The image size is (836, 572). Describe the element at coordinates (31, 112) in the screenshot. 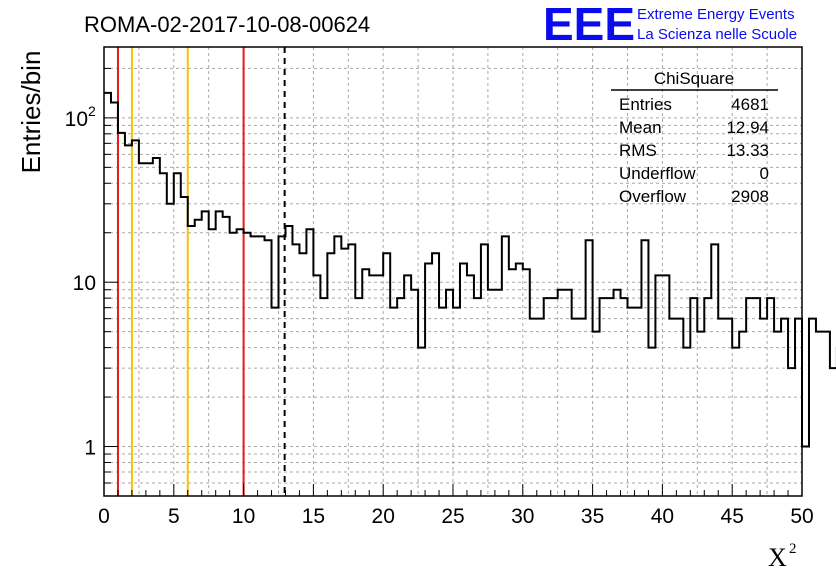

I see `y-axis-label: Entries/bin` at that location.